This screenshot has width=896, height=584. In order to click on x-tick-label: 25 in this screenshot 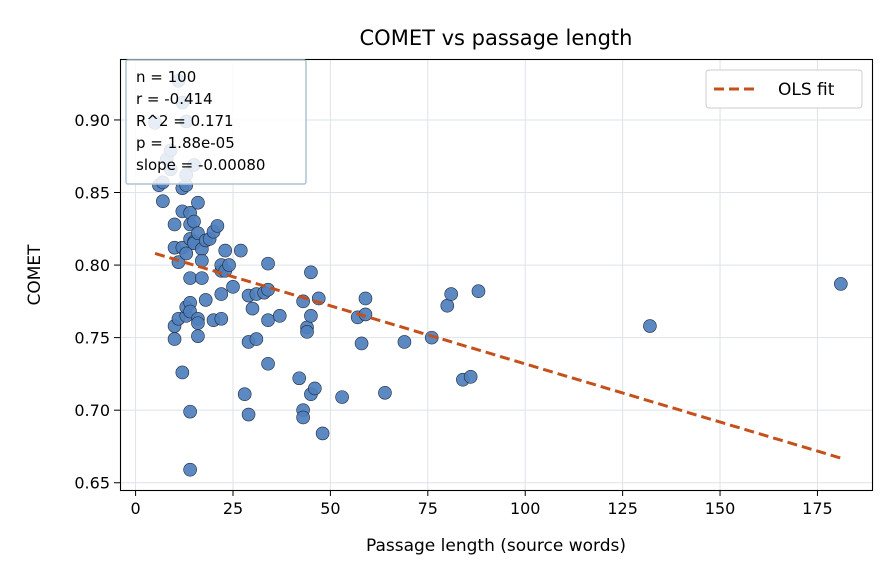, I will do `click(233, 508)`.